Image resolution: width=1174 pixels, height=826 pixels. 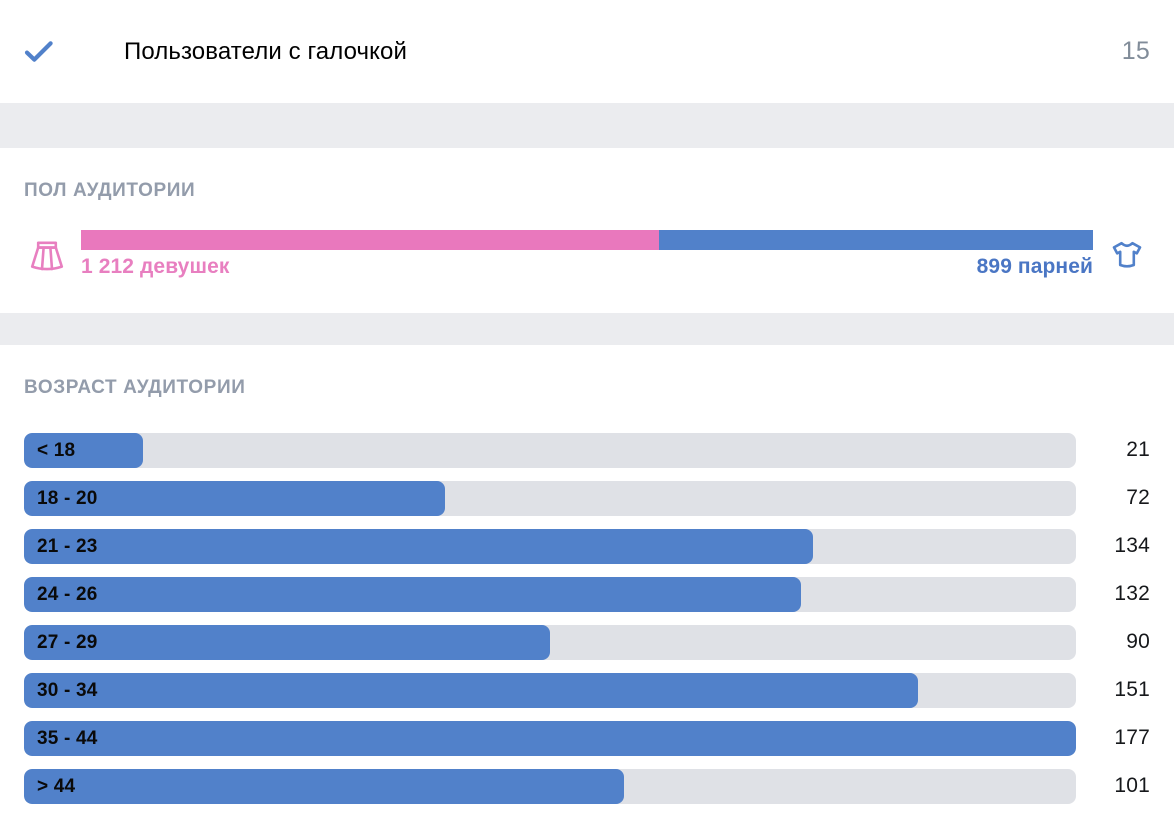 I want to click on age-bar-label: < 18, so click(x=56, y=450).